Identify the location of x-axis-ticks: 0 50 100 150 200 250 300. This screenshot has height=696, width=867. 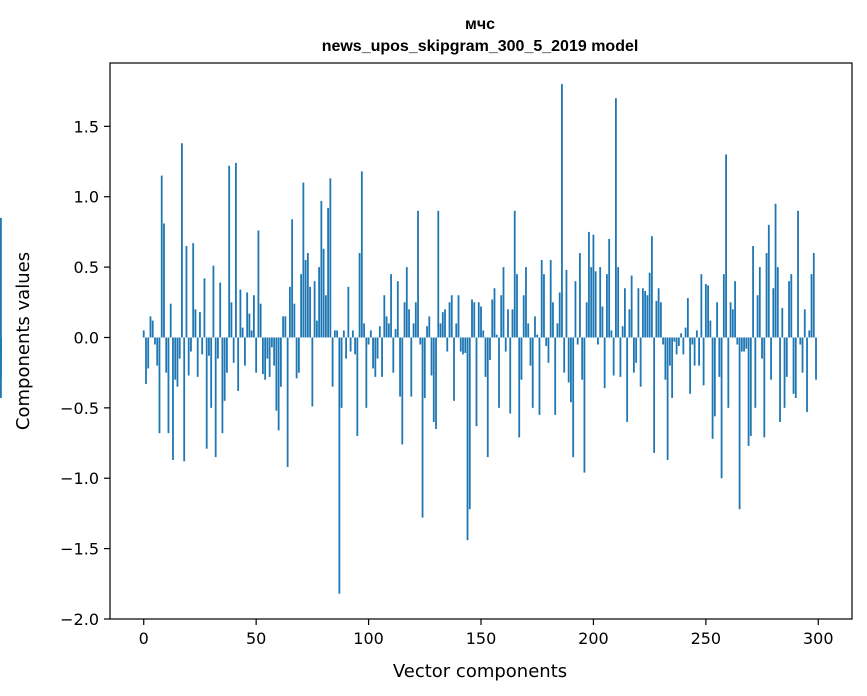
(486, 633).